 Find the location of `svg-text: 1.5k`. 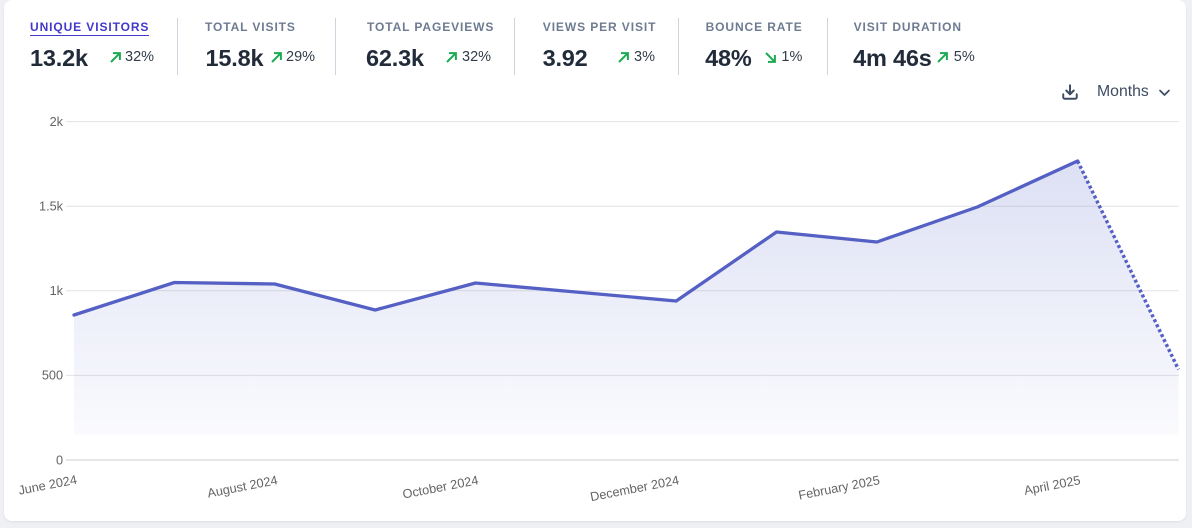

svg-text: 1.5k is located at coordinates (51, 207).